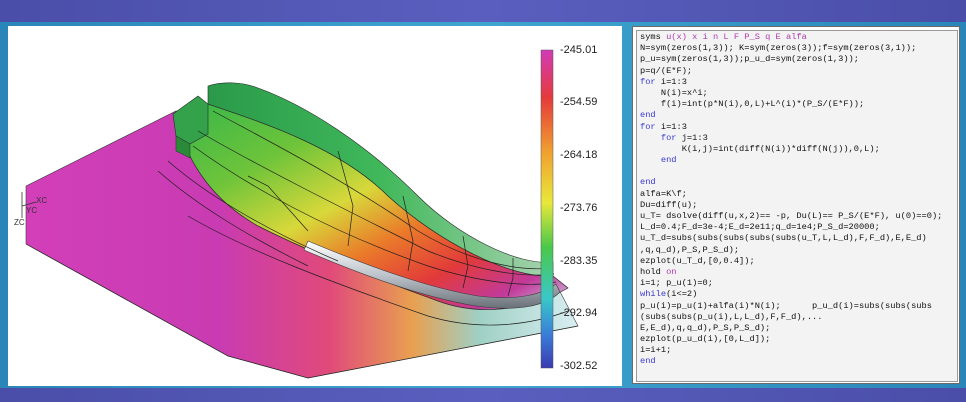  I want to click on code-token: syms, so click(653, 37).